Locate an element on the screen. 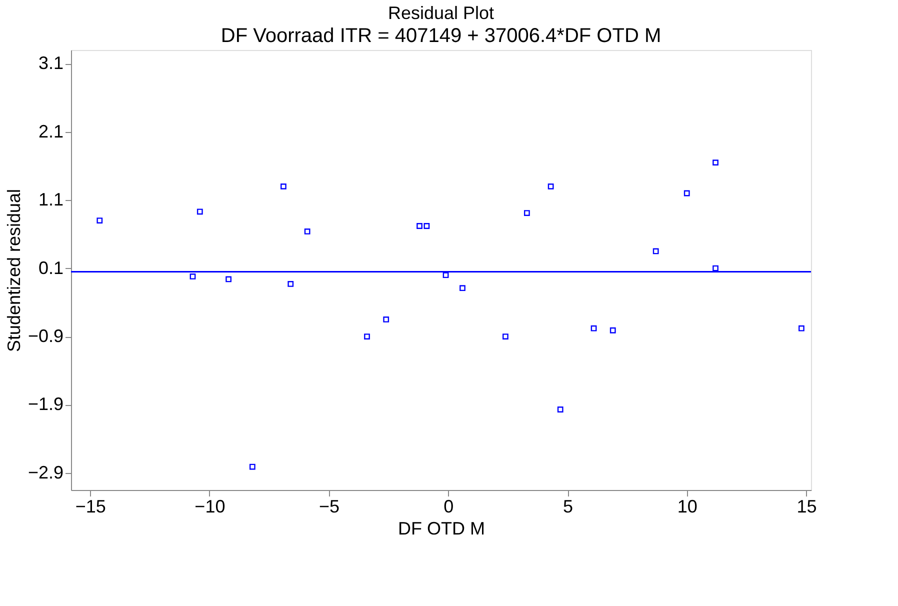 The width and height of the screenshot is (898, 606). y-axis-title: Studentized residual is located at coordinates (14, 270).